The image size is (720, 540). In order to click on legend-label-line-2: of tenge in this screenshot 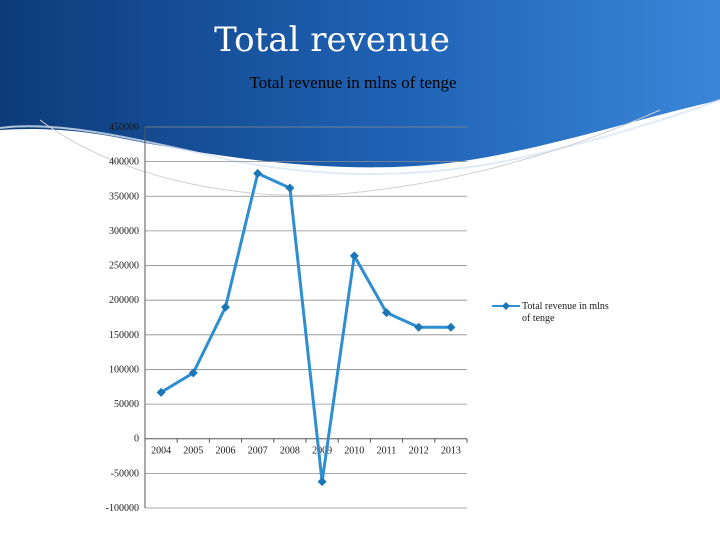, I will do `click(538, 318)`.